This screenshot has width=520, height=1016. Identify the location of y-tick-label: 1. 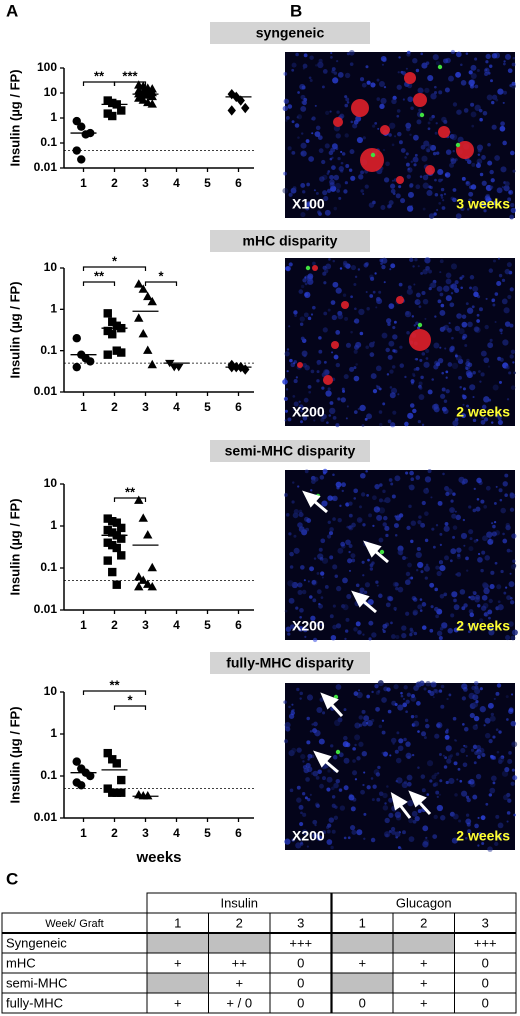
(53, 117).